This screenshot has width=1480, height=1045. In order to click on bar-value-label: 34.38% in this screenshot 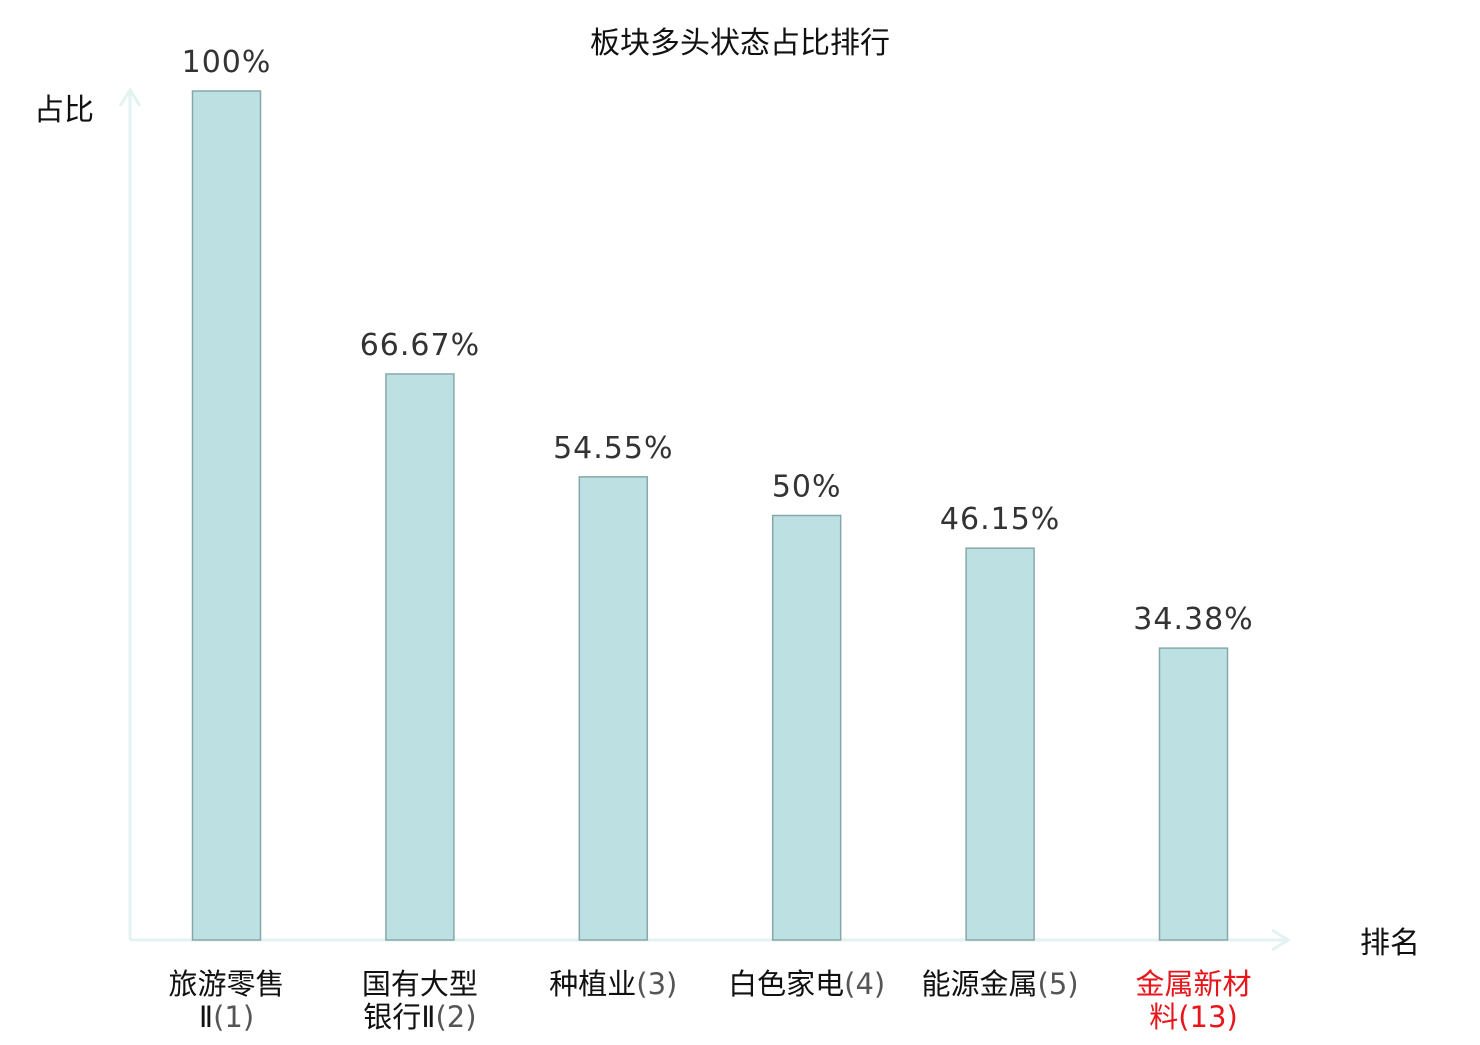, I will do `click(1193, 619)`.